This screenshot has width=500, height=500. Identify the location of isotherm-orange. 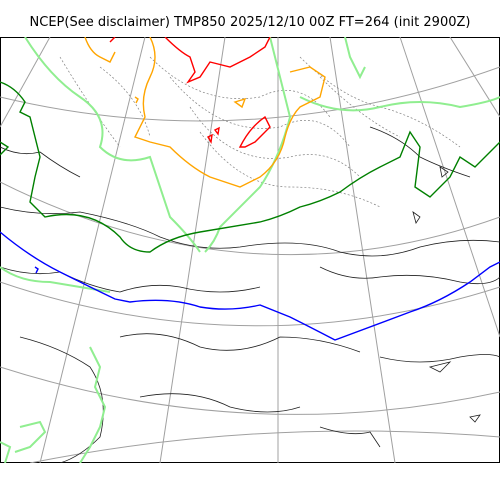
(205, 112).